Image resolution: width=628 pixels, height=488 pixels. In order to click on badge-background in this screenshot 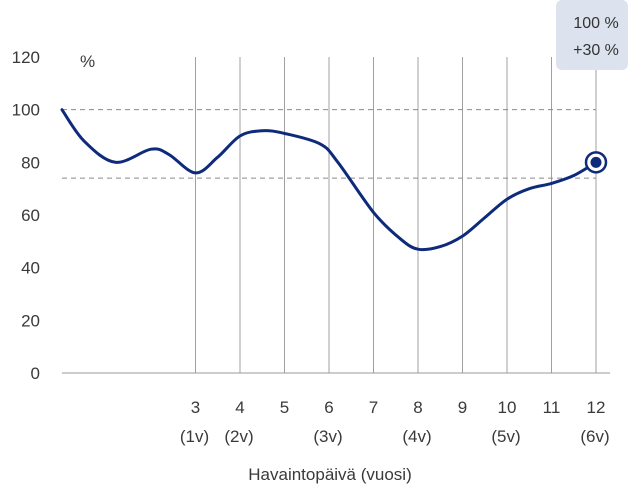, I will do `click(592, 35)`.